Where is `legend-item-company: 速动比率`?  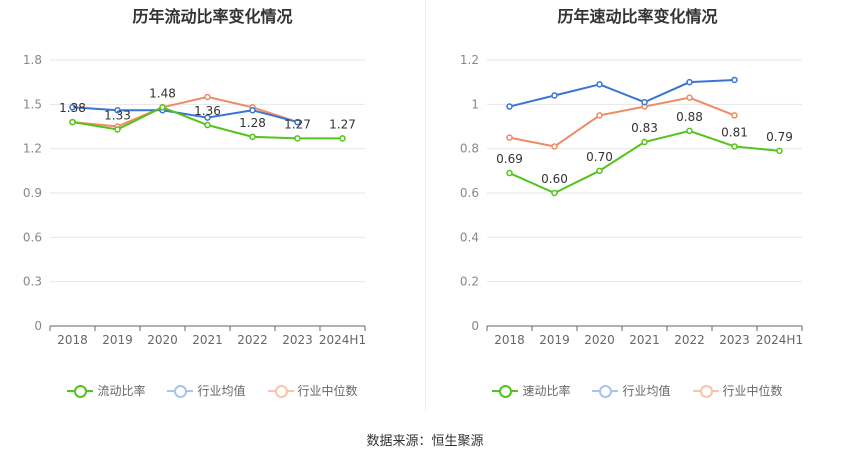
legend-item-company: 速动比率 is located at coordinates (531, 390).